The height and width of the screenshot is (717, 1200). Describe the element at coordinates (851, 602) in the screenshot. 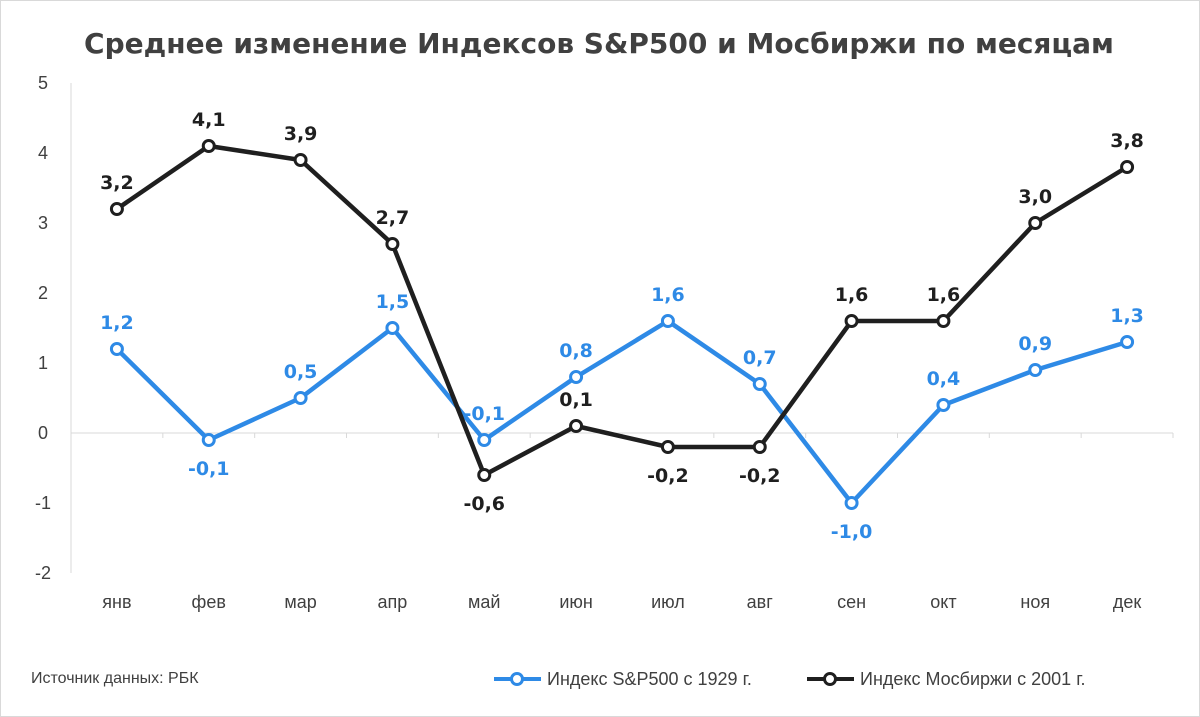

I see `x-tick-label: сен` at that location.